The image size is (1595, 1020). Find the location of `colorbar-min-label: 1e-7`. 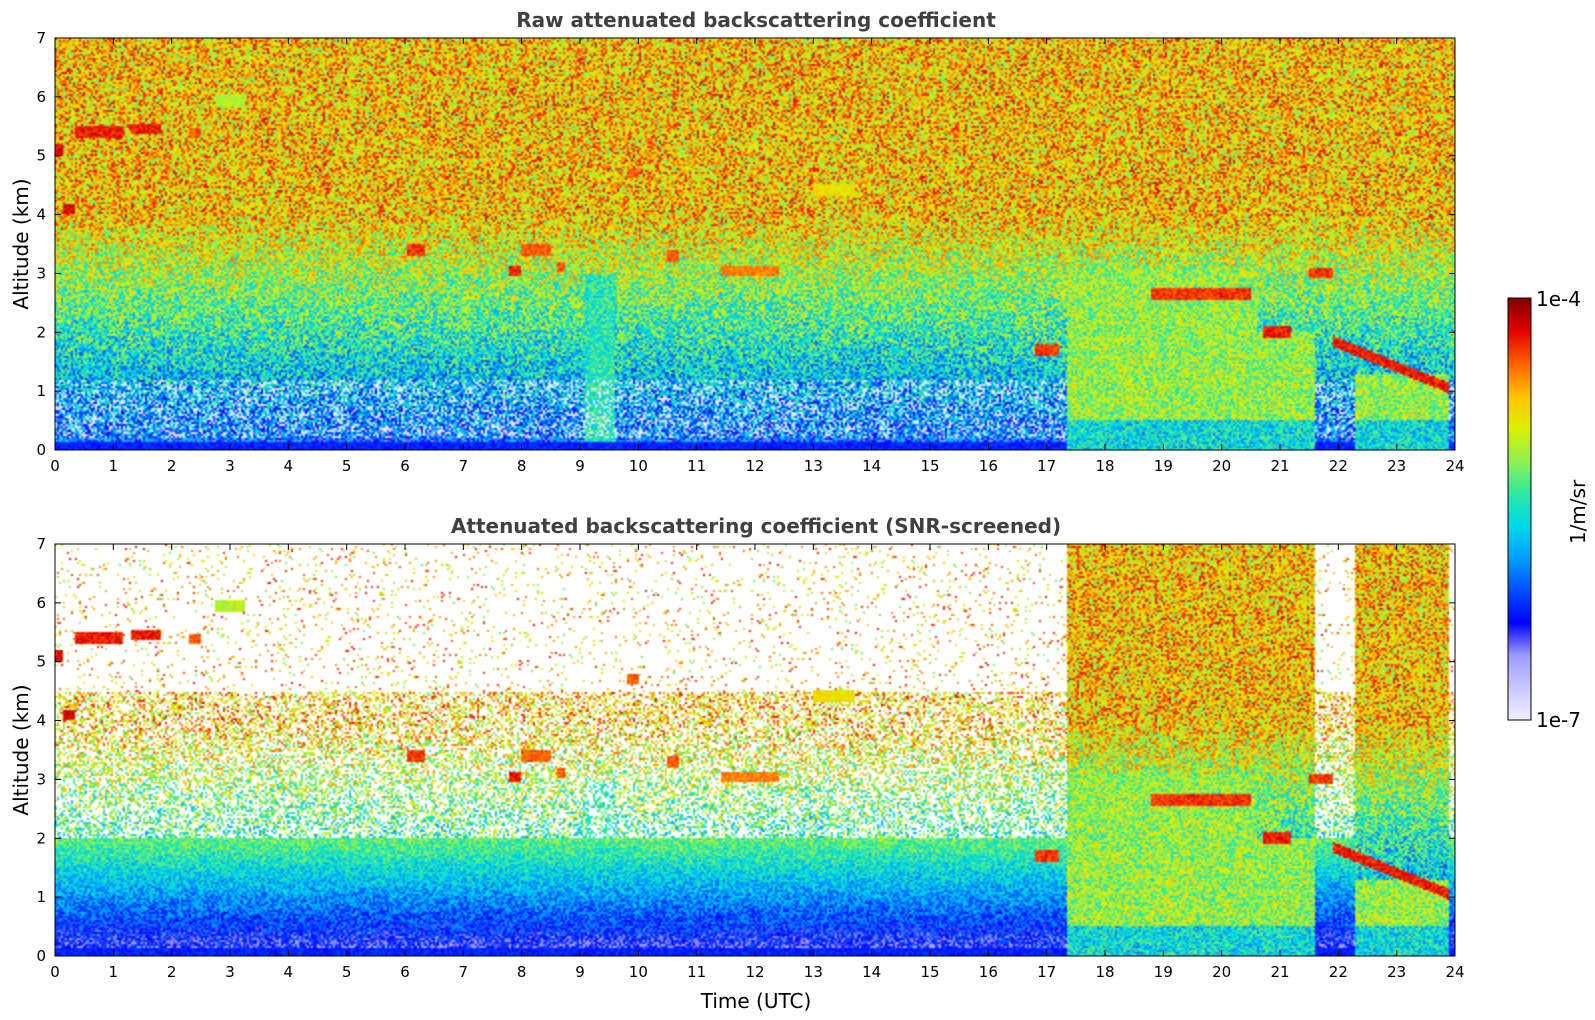

colorbar-min-label: 1e-7 is located at coordinates (1558, 720).